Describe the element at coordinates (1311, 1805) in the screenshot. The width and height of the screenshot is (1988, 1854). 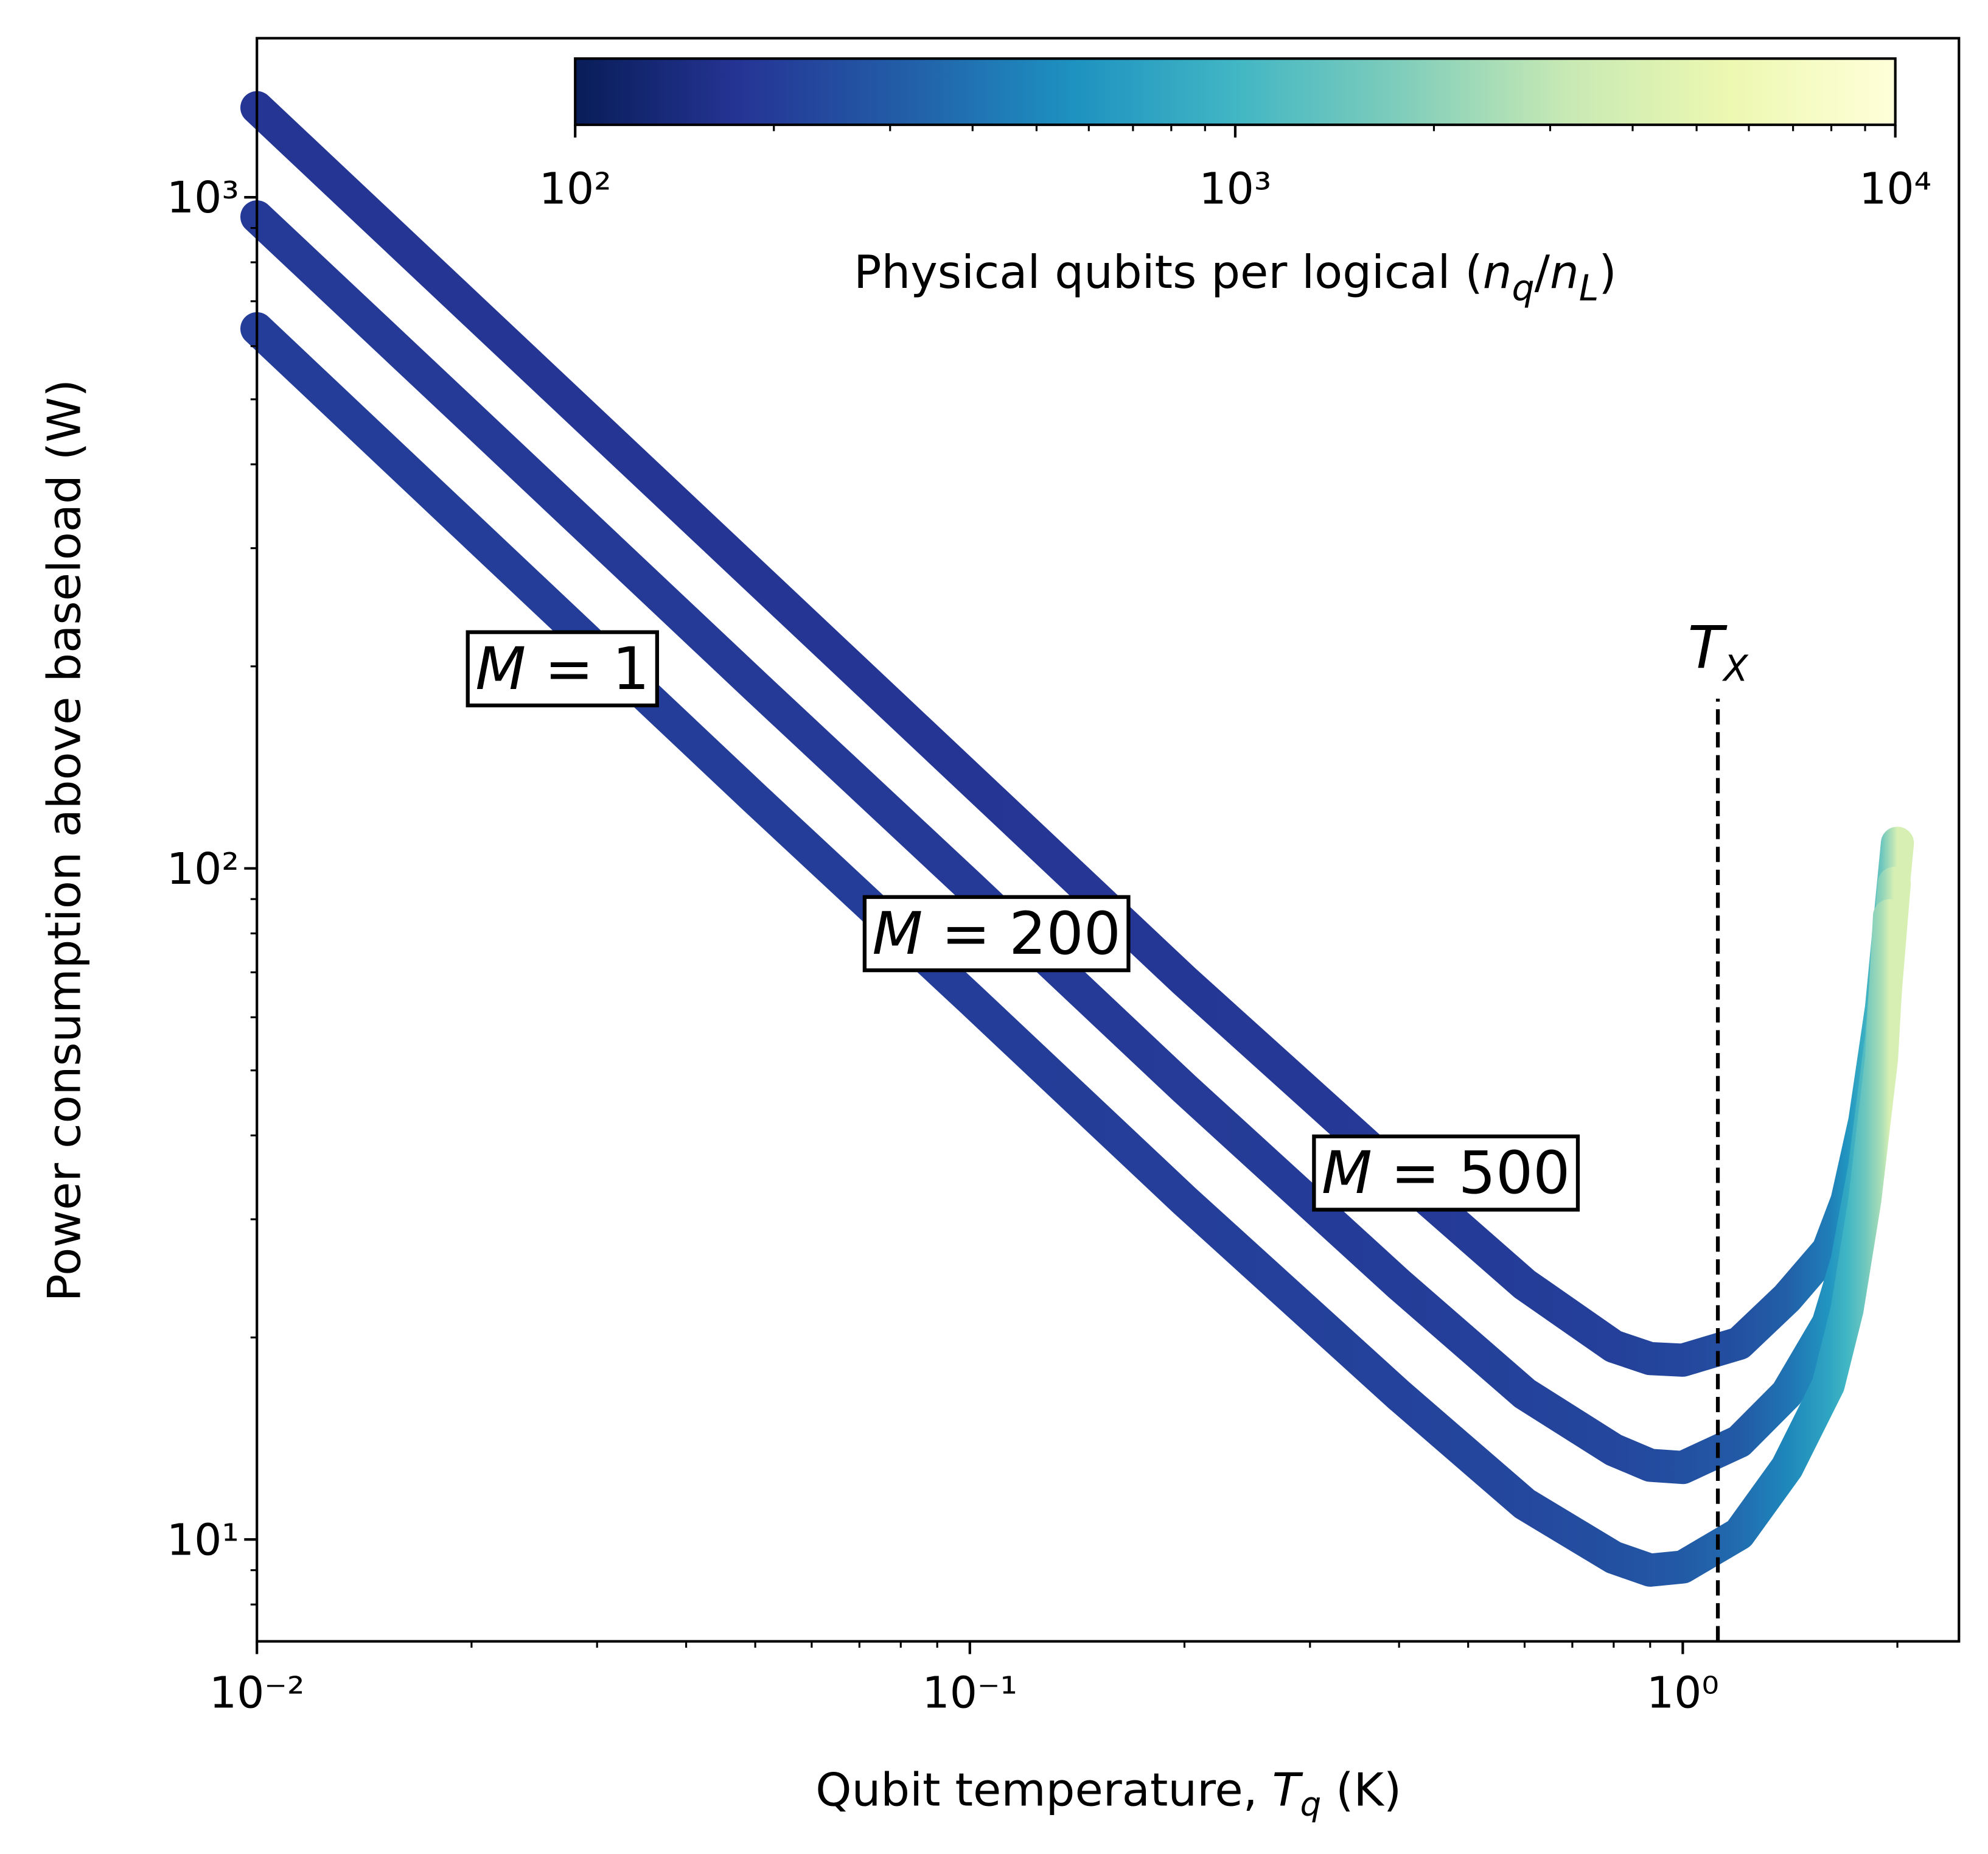
I see `x-label-subscript: q` at that location.